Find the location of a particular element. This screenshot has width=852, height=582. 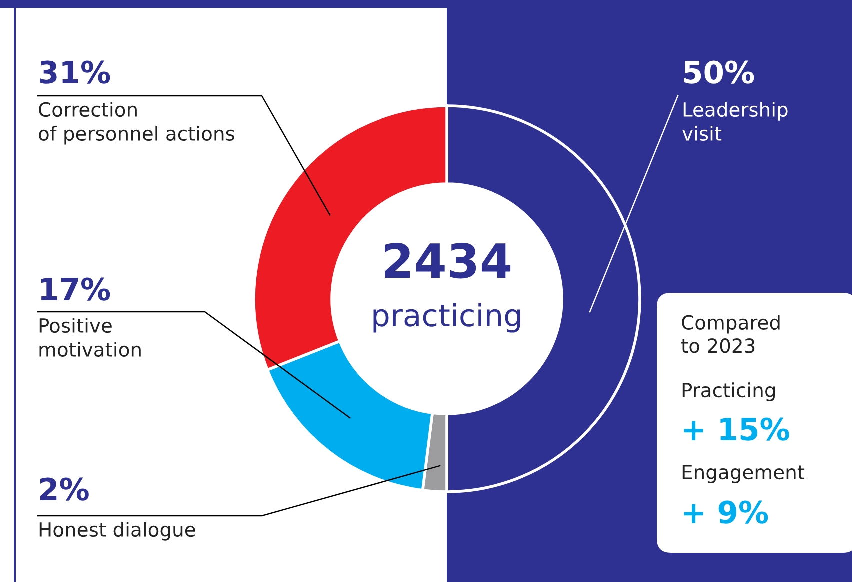

text: Practicing is located at coordinates (729, 392).